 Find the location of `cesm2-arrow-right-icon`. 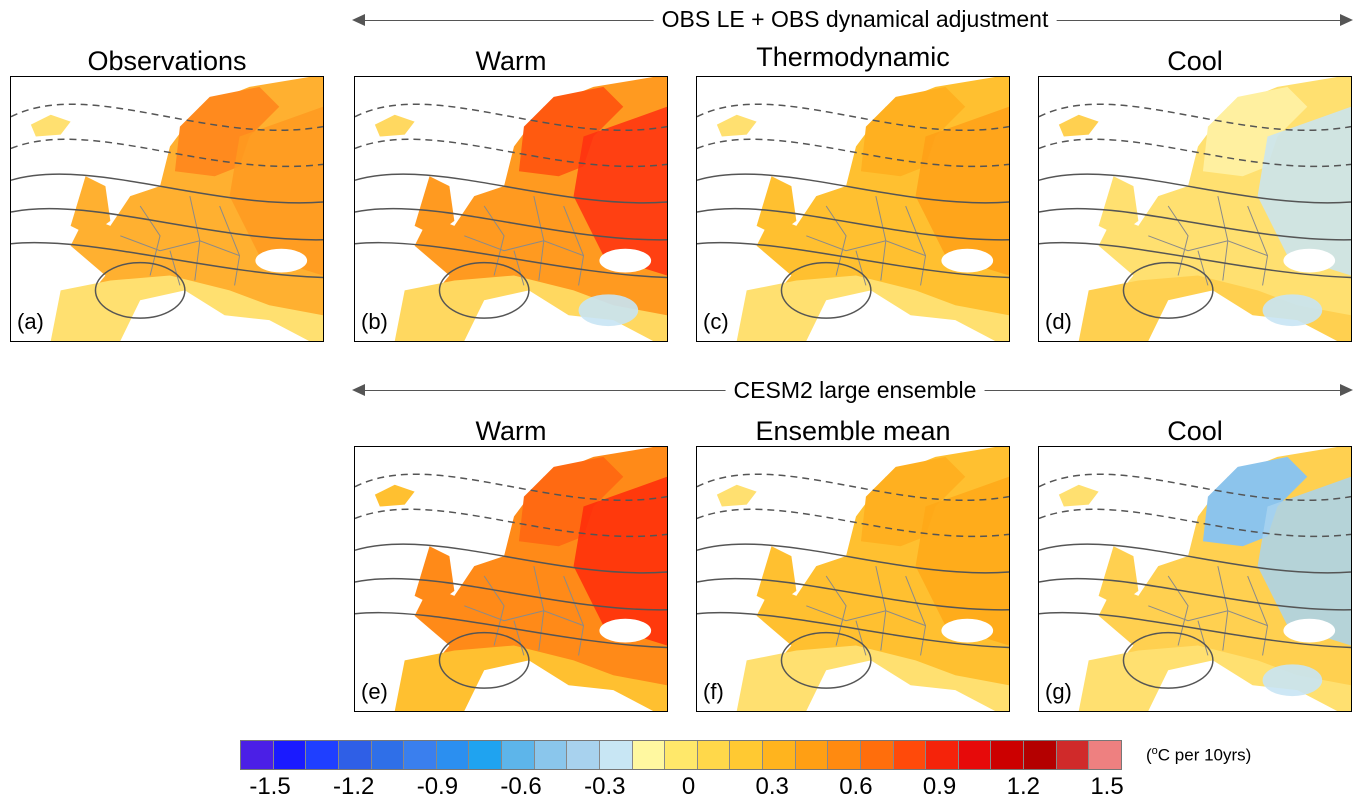

cesm2-arrow-right-icon is located at coordinates (1346, 390).